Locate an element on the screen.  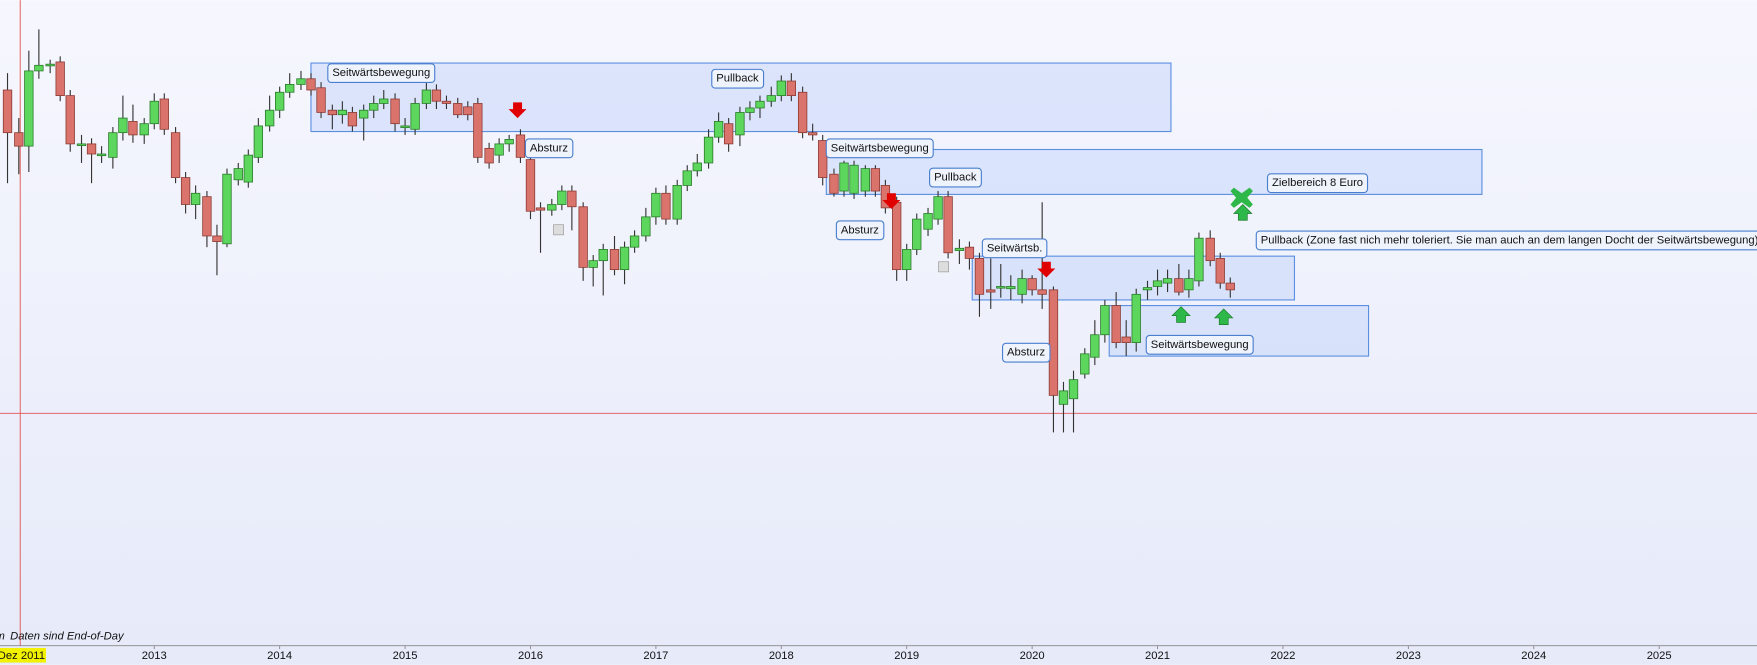
annotation: Zielbereich 8 Euro is located at coordinates (1317, 183).